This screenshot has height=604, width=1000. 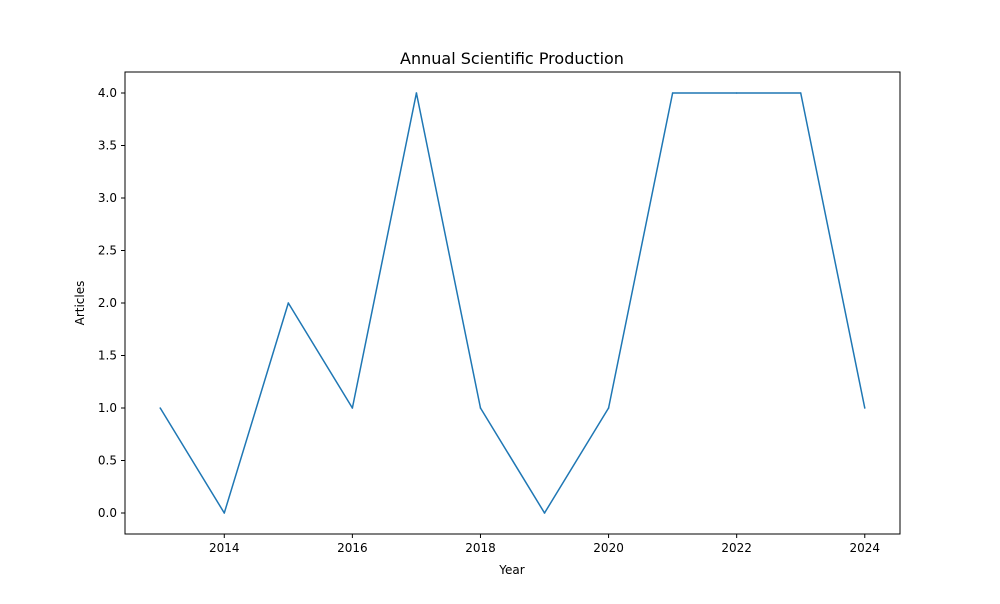 What do you see at coordinates (80, 303) in the screenshot?
I see `y-axis-label: Articles` at bounding box center [80, 303].